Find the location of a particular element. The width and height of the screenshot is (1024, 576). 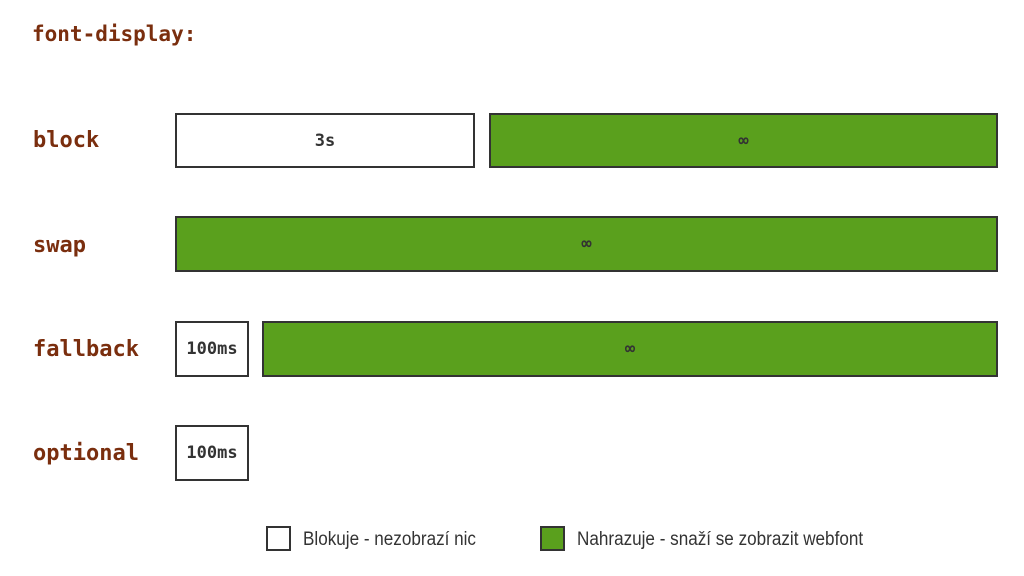

legend-block-swatch is located at coordinates (278, 538).